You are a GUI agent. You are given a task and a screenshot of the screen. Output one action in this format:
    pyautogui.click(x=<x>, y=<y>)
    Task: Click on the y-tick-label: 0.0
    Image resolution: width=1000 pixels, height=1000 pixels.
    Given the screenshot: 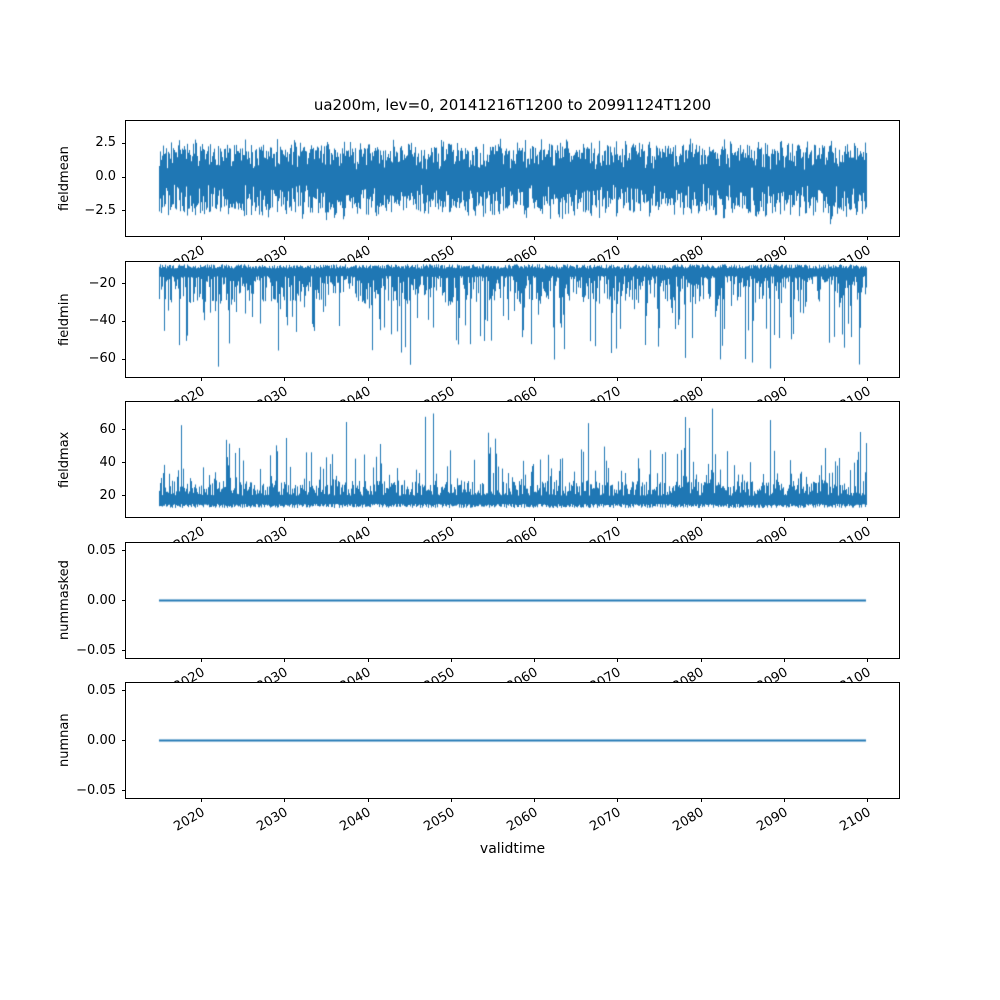 What is the action you would take?
    pyautogui.click(x=105, y=177)
    